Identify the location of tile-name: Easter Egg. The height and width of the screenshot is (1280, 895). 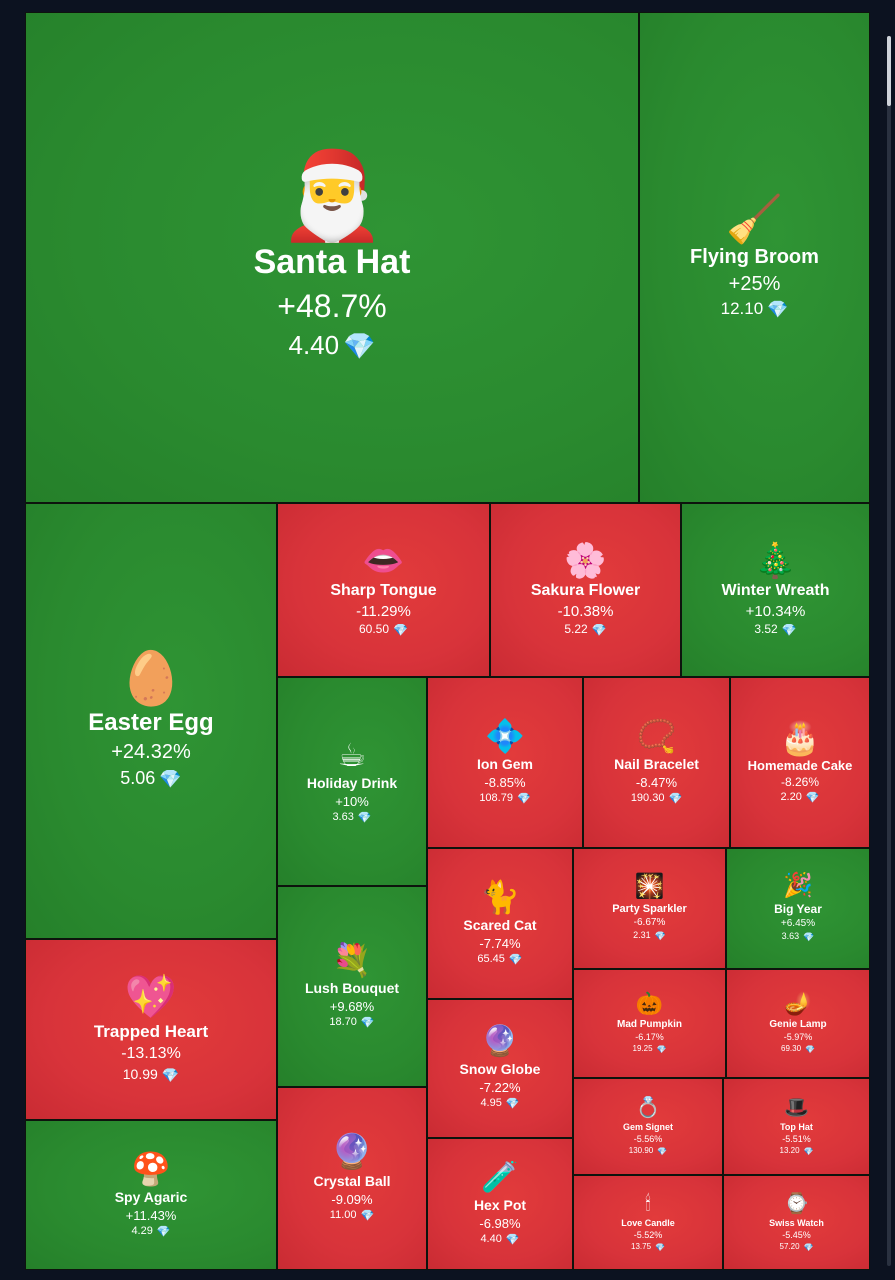
(151, 722).